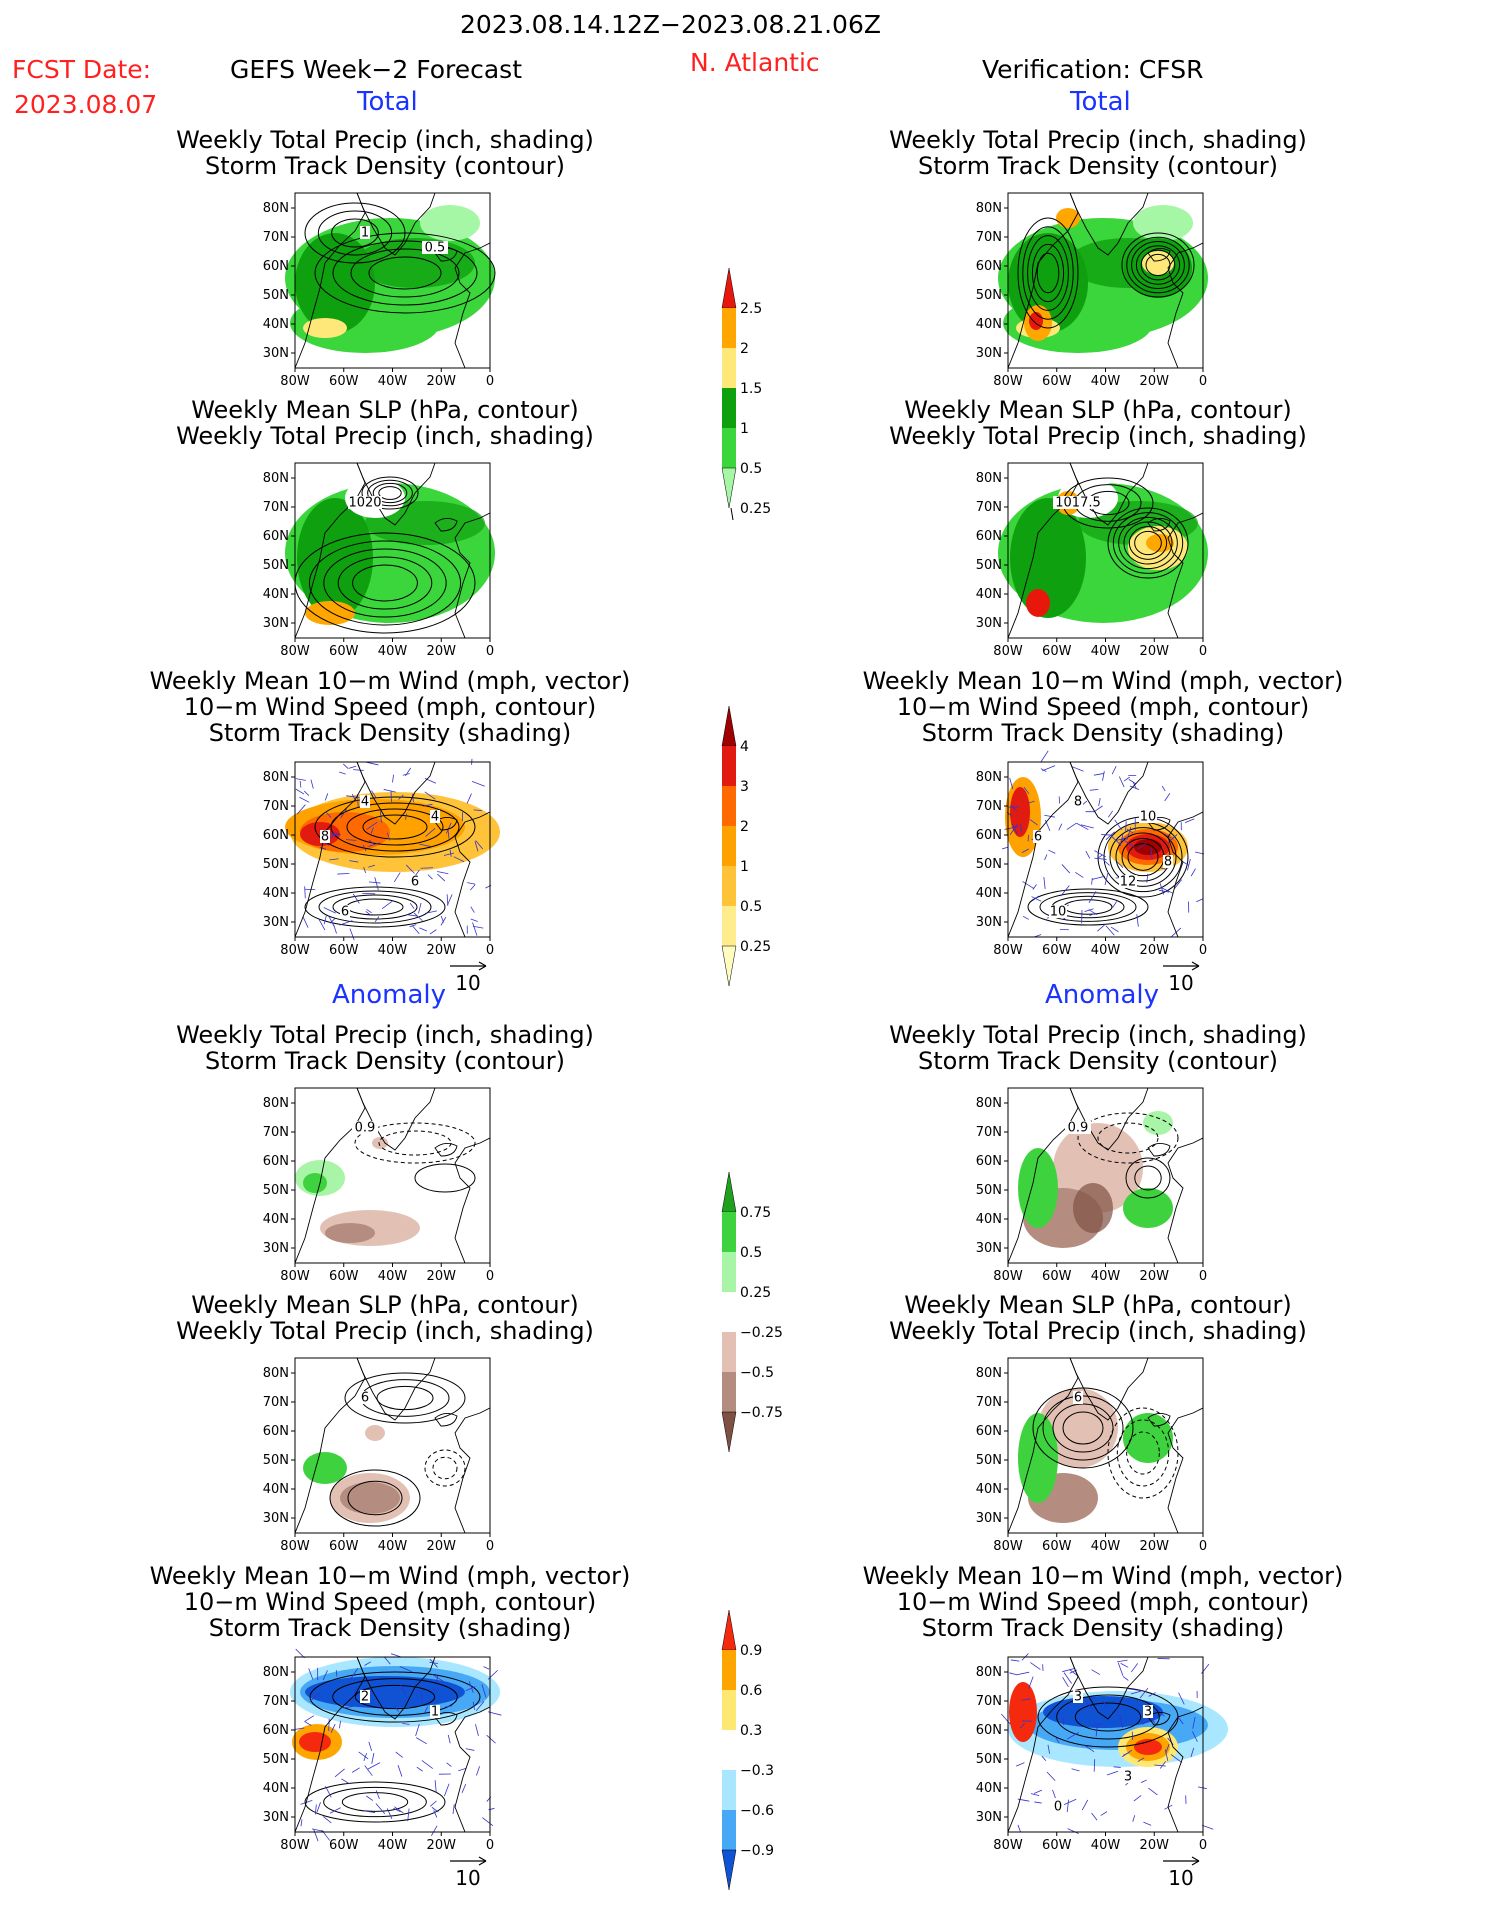 The width and height of the screenshot is (1487, 1925). I want to click on colorbar-arrow-bottom, so click(729, 488).